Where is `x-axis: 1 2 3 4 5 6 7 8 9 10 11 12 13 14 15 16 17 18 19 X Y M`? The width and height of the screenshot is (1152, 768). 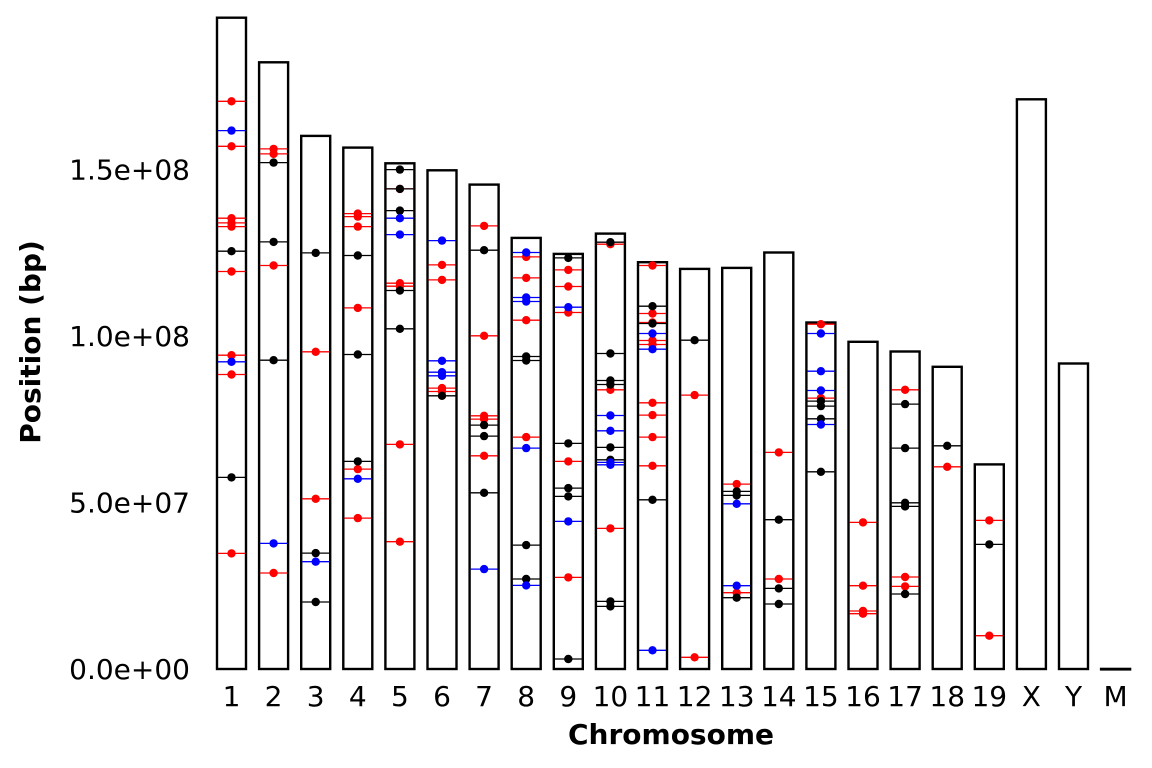
x-axis: 1 2 3 4 5 6 7 8 9 10 11 12 13 14 15 16 17 18 19 X Y M is located at coordinates (675, 696).